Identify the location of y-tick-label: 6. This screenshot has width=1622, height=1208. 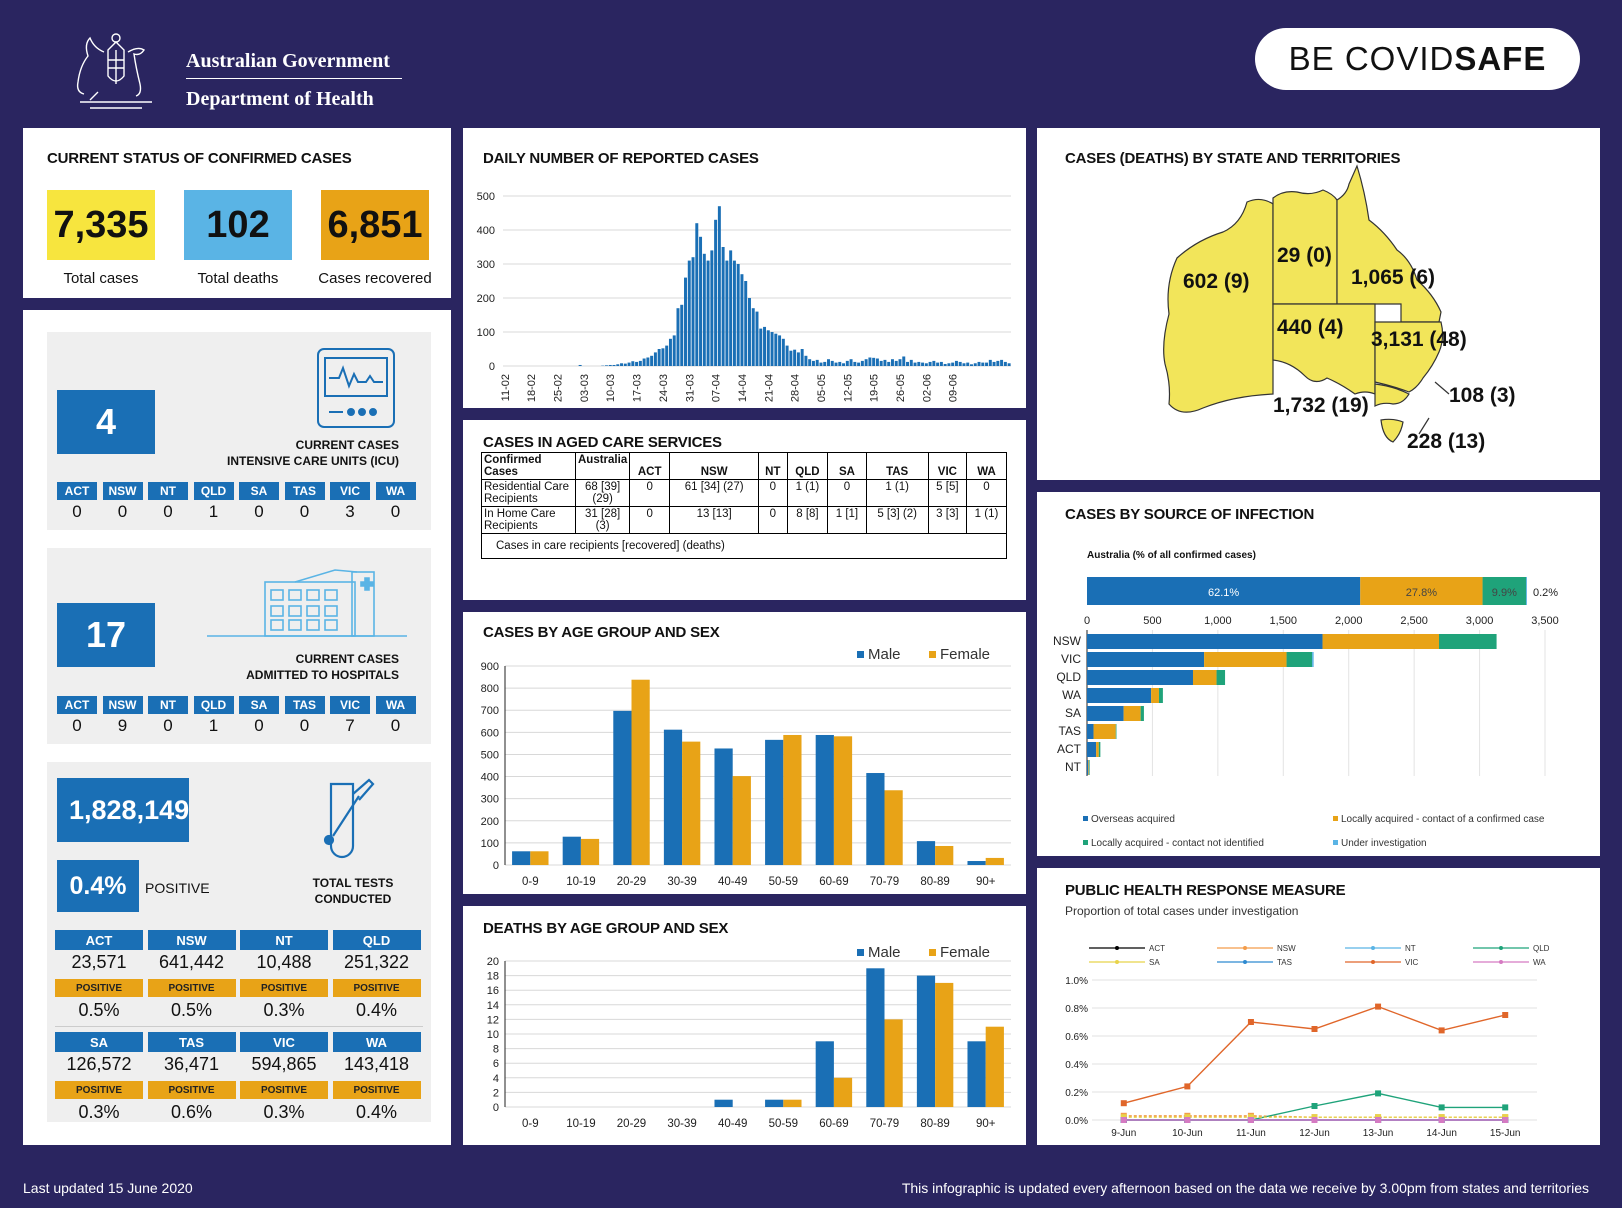
(496, 1064).